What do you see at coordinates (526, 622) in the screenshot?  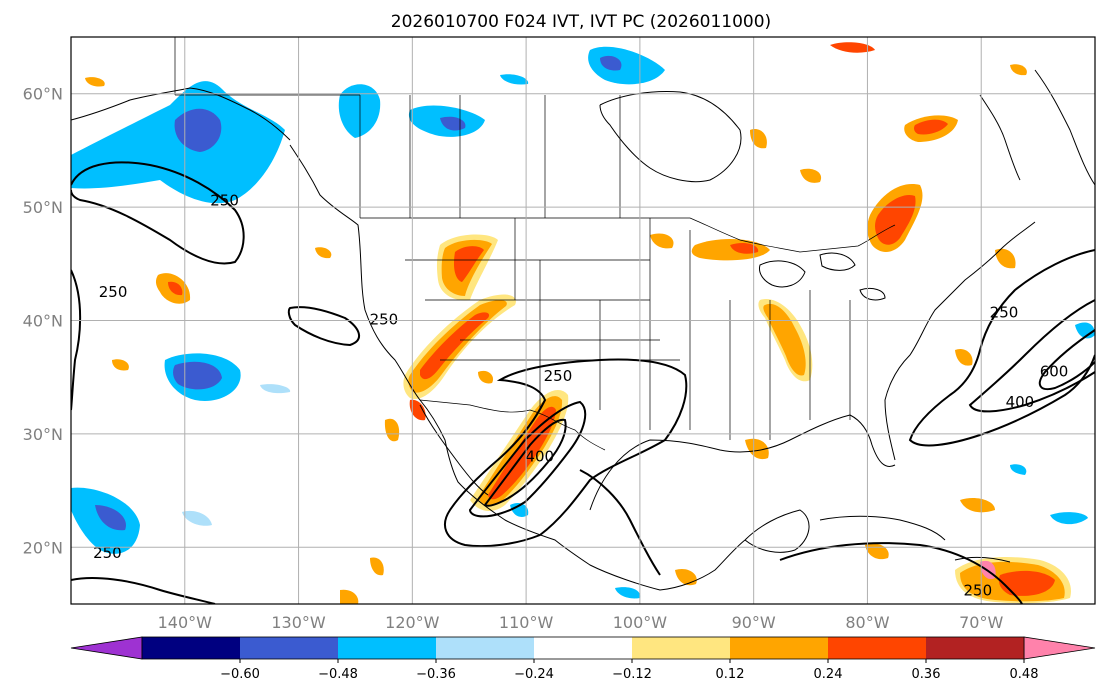 I see `lon-tick-label: 110°W` at bounding box center [526, 622].